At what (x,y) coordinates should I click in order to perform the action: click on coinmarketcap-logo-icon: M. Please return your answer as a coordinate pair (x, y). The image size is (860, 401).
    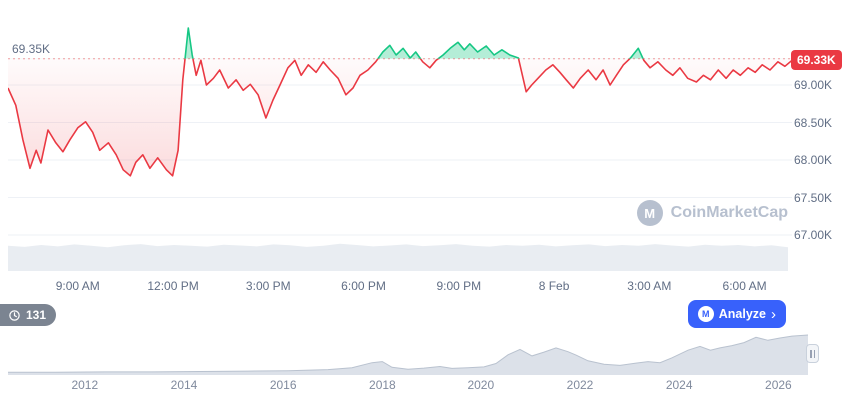
    Looking at the image, I should click on (649, 213).